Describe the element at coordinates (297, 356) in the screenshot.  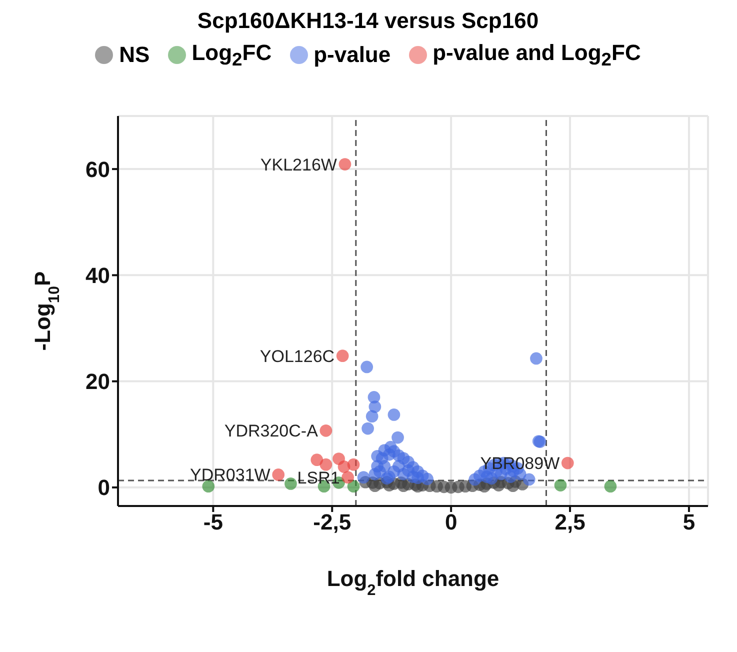
I see `annotation: YOL126C` at that location.